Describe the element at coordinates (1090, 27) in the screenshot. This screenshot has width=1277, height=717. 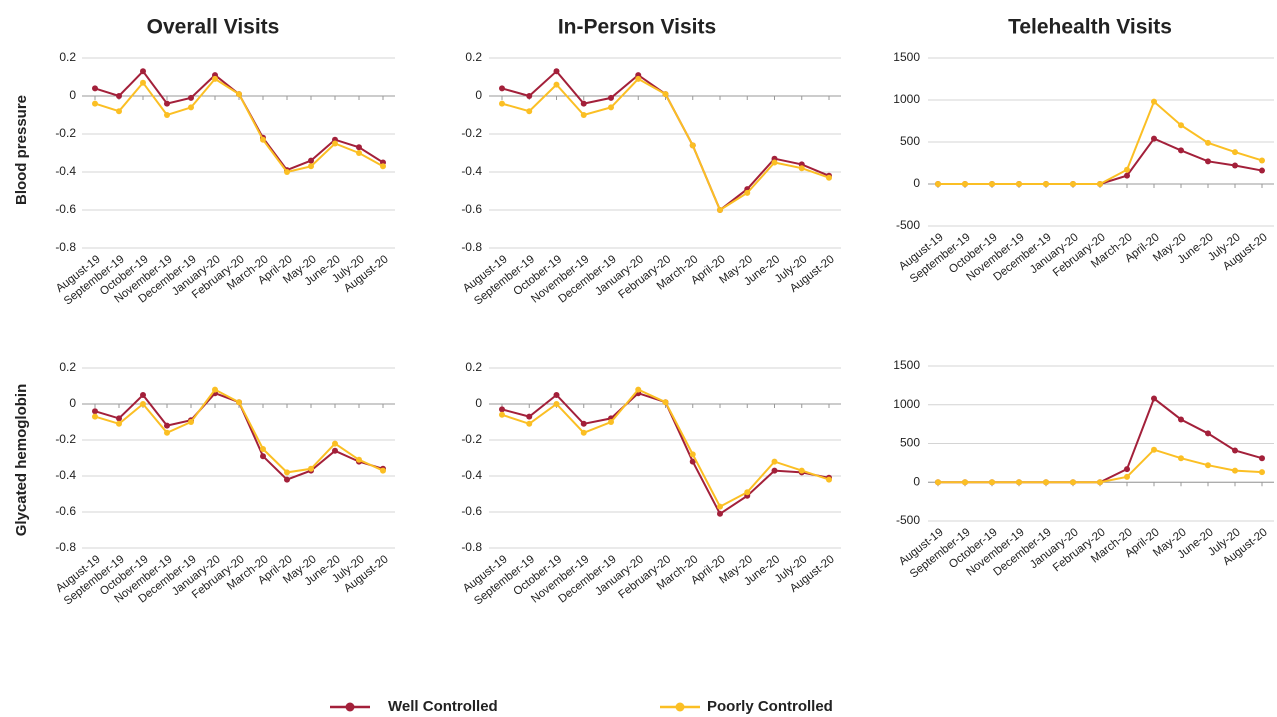
I see `chart-title: Telehealth Visits` at that location.